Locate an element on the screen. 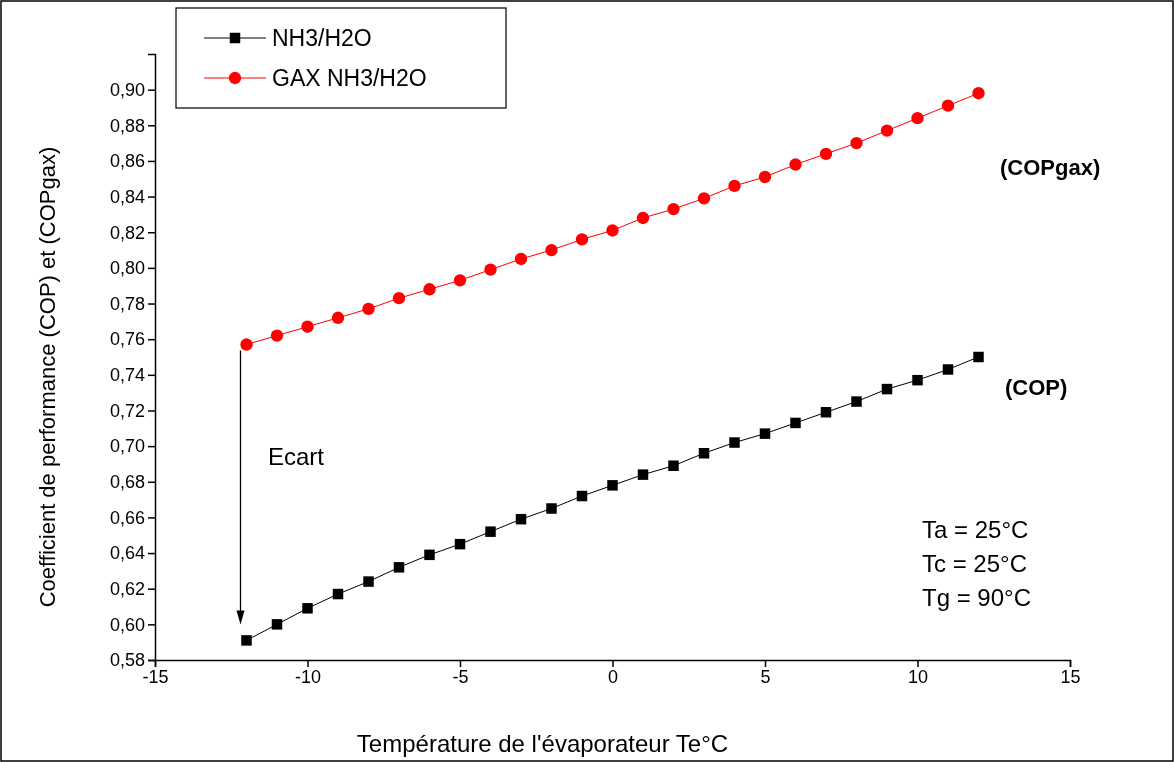 Image resolution: width=1174 pixels, height=762 pixels. y-tick-label: 0,80 is located at coordinates (127, 268).